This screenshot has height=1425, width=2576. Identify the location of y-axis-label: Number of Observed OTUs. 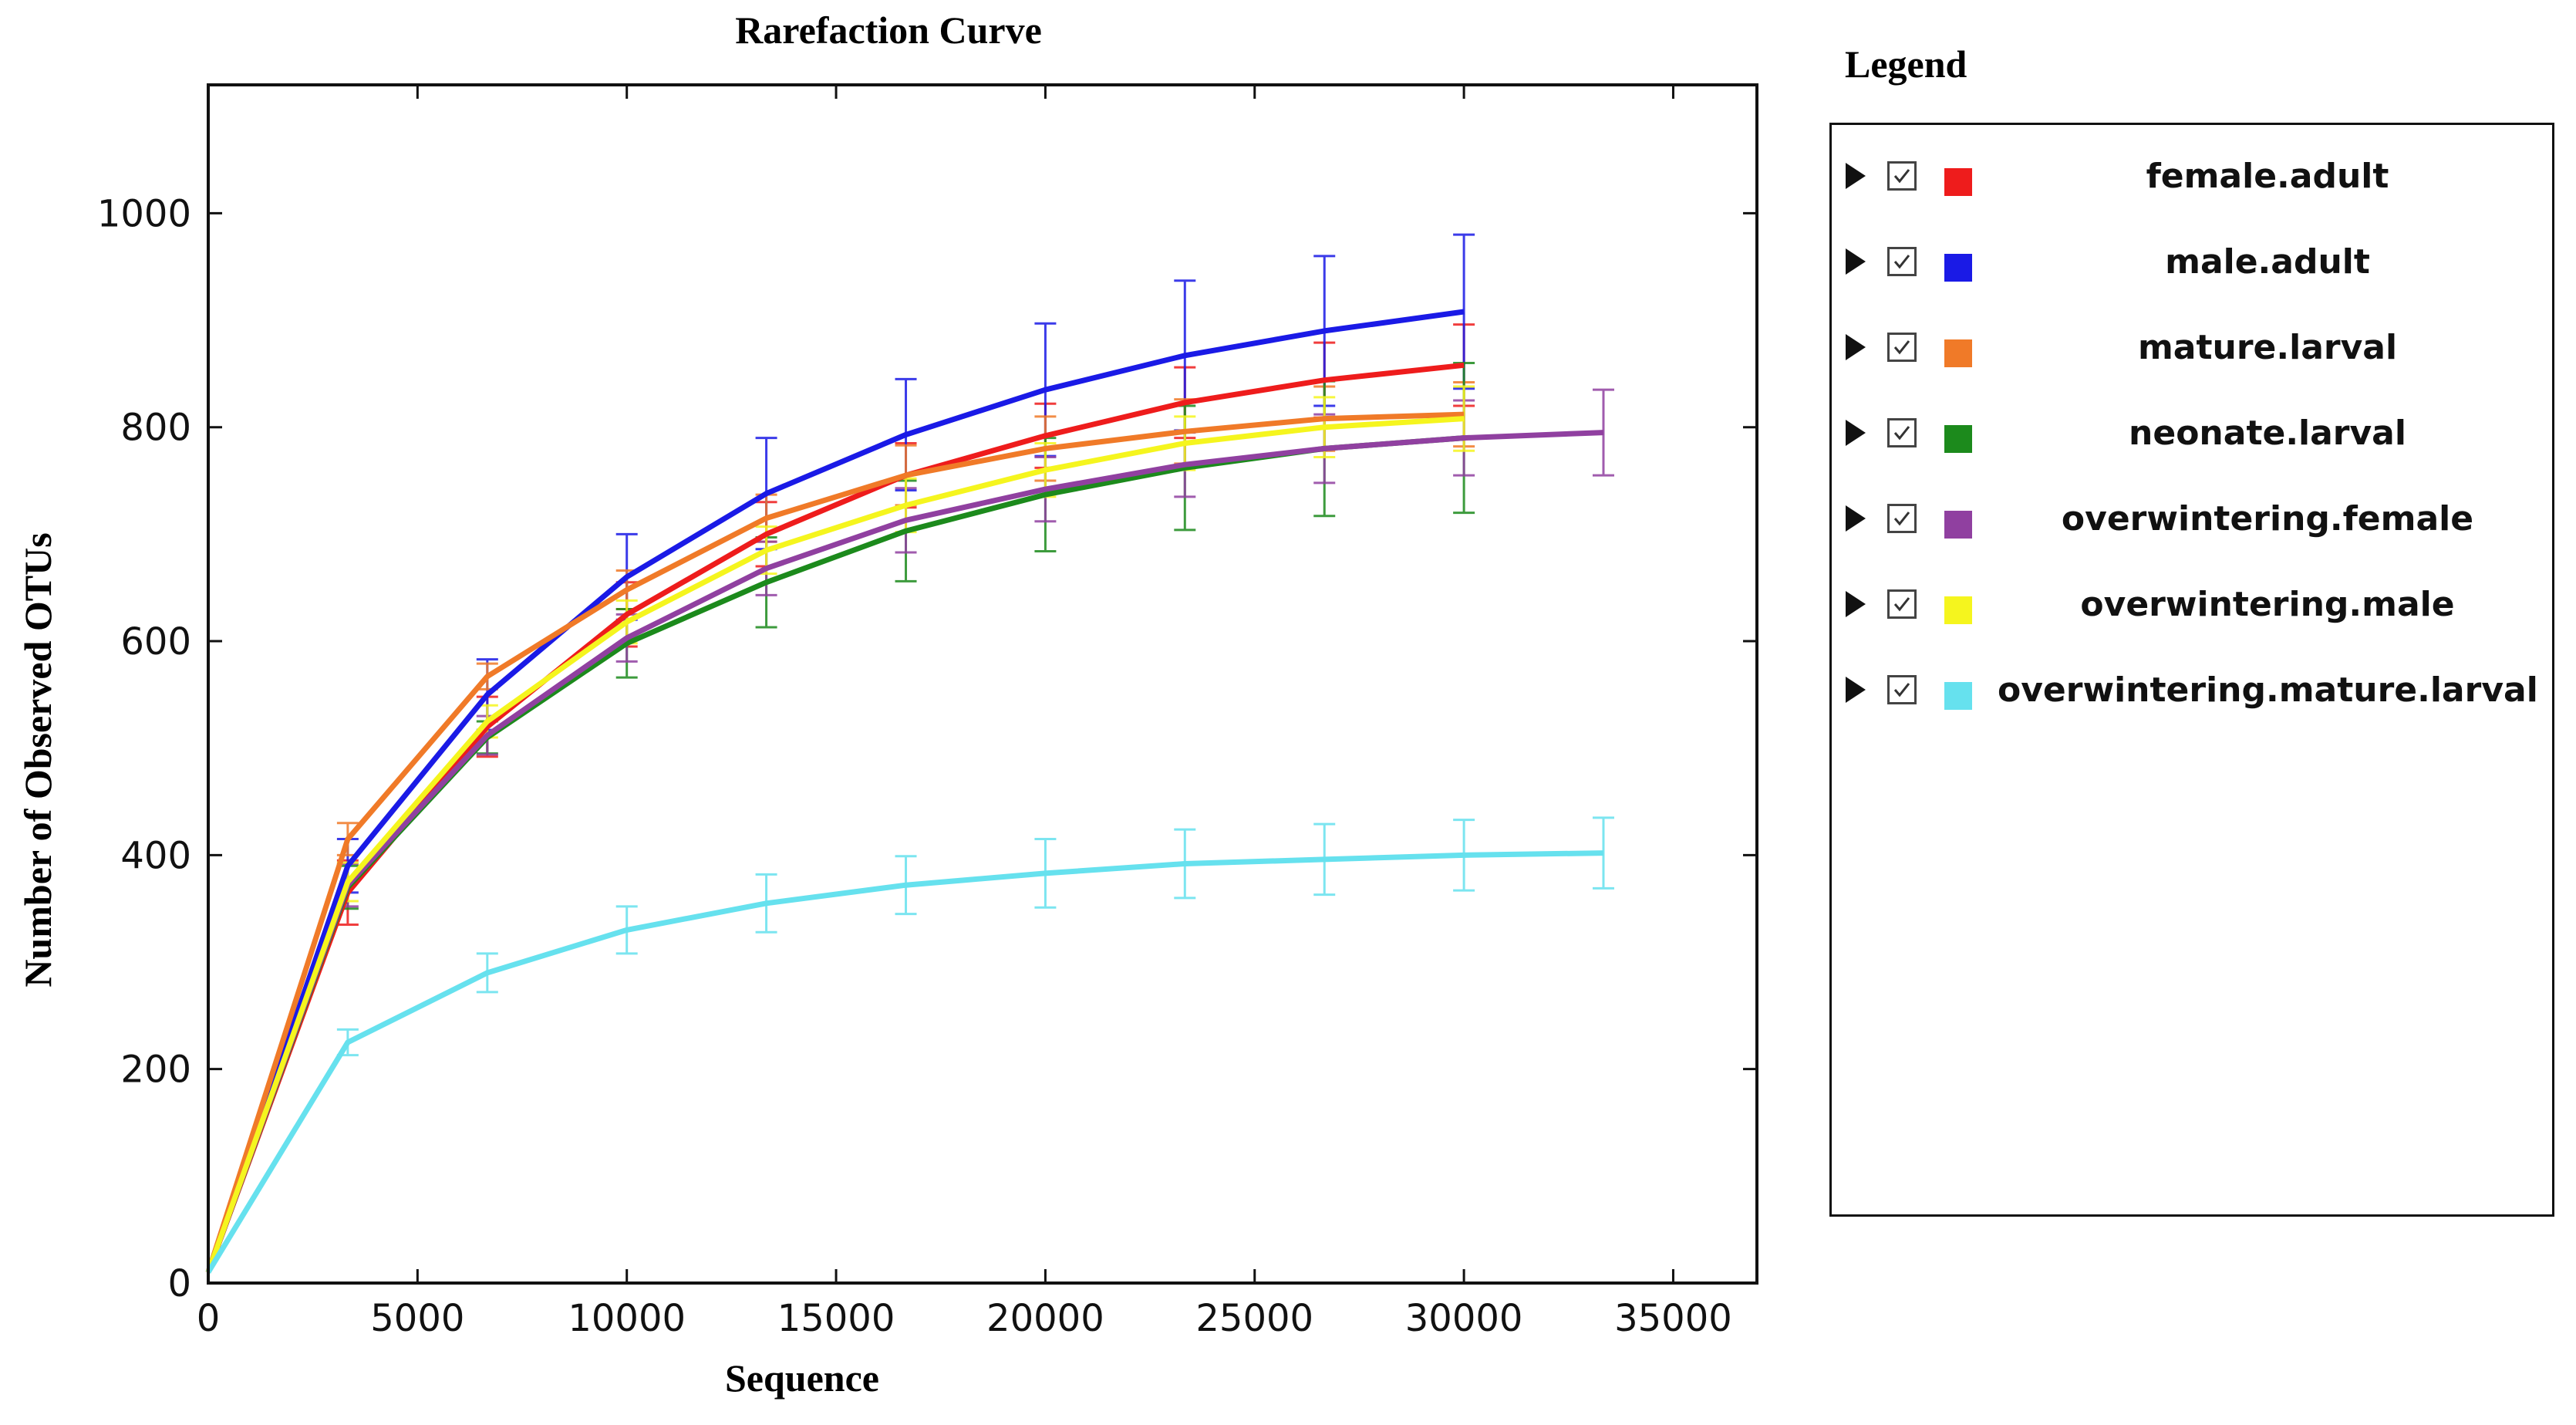
(37, 759).